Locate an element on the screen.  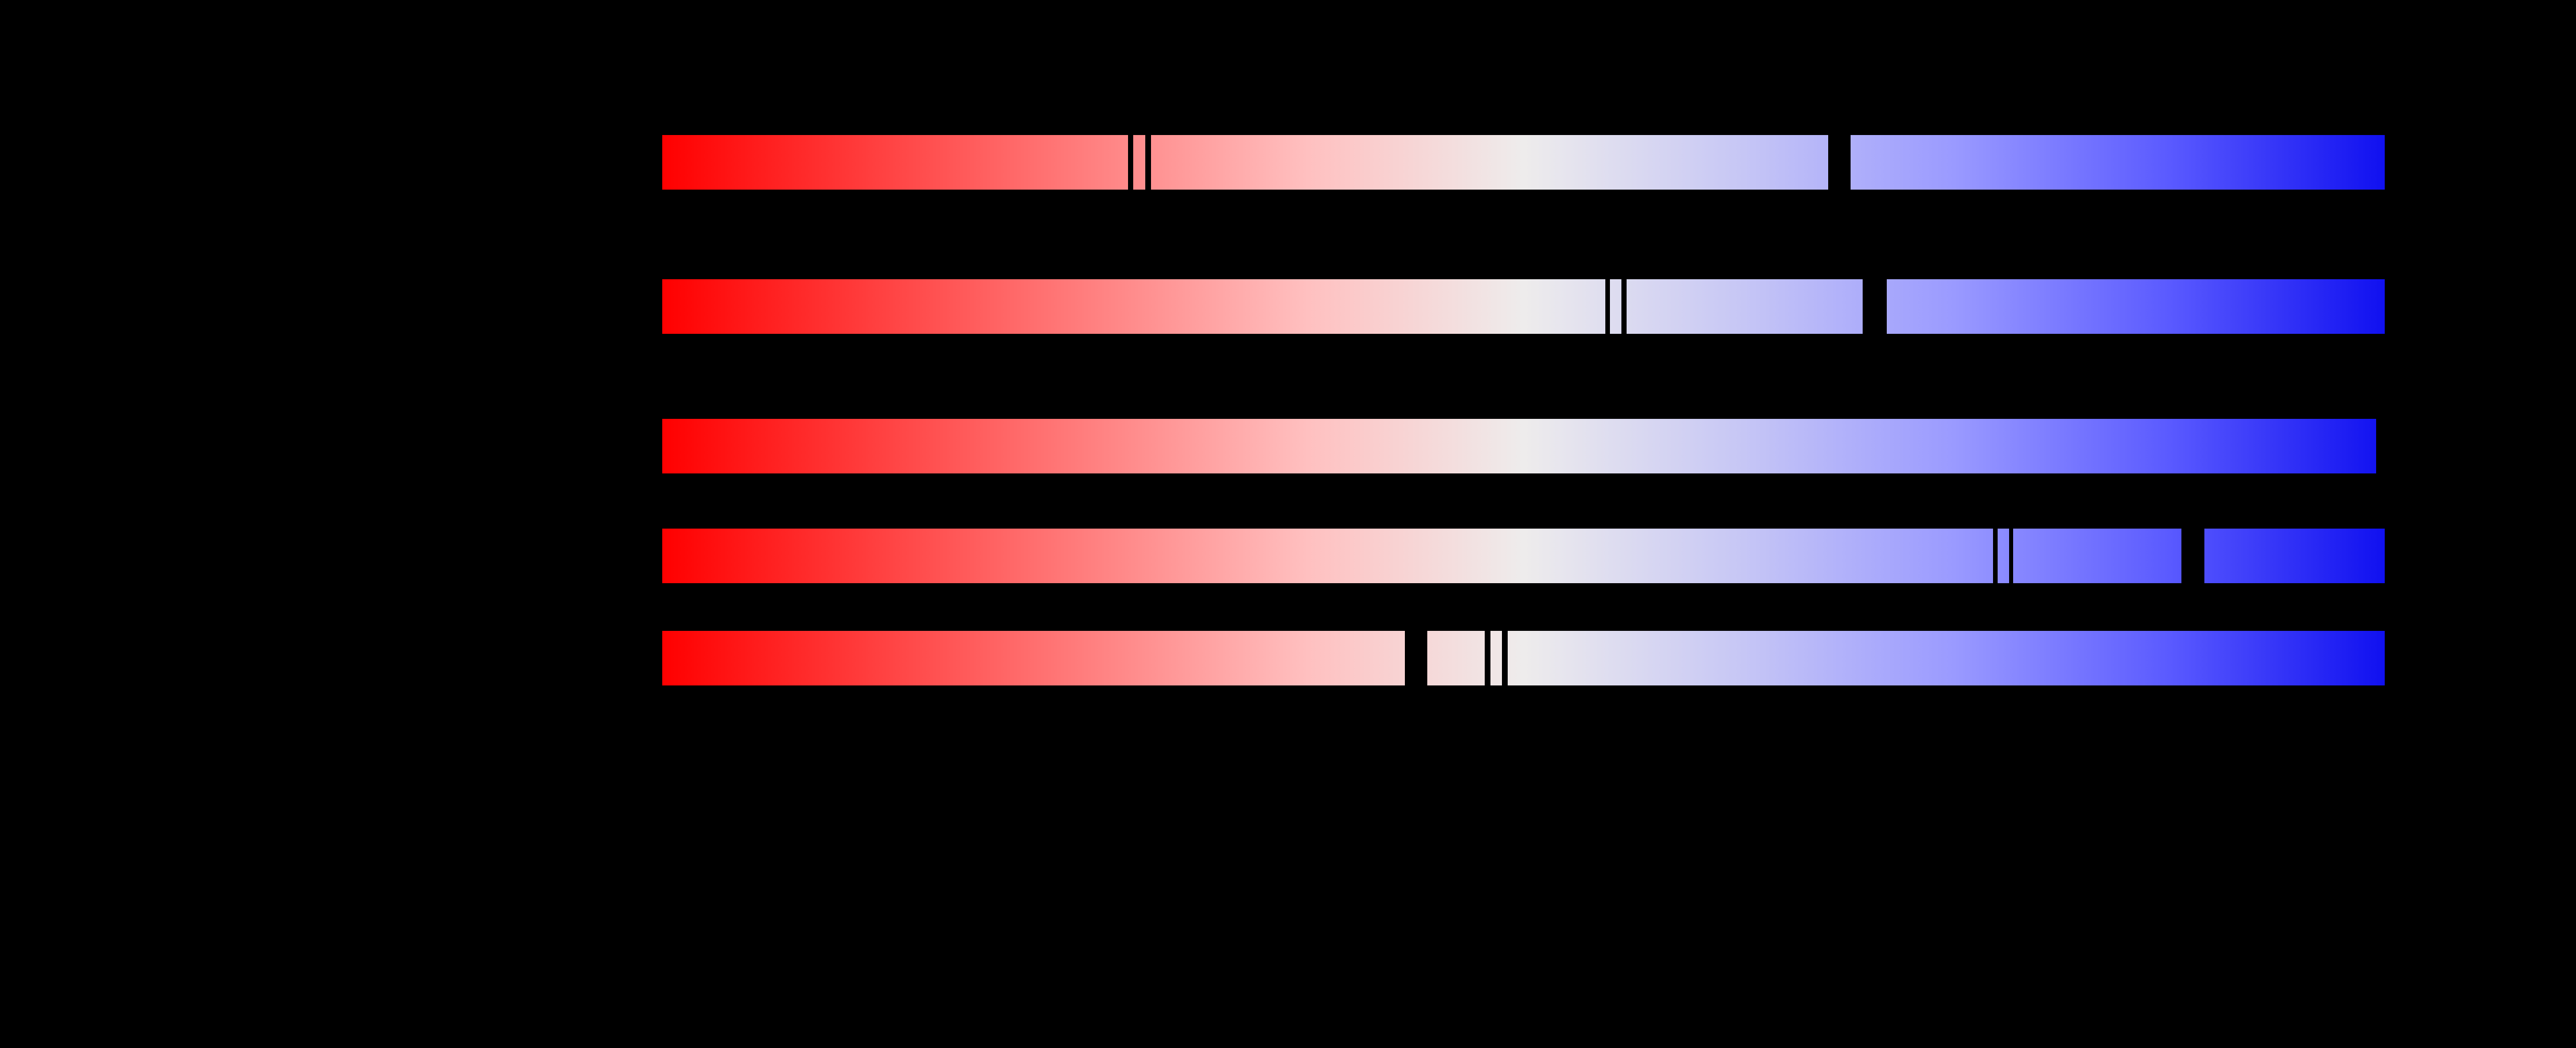
gradient-segment-r3-s1 is located at coordinates (1519, 446).